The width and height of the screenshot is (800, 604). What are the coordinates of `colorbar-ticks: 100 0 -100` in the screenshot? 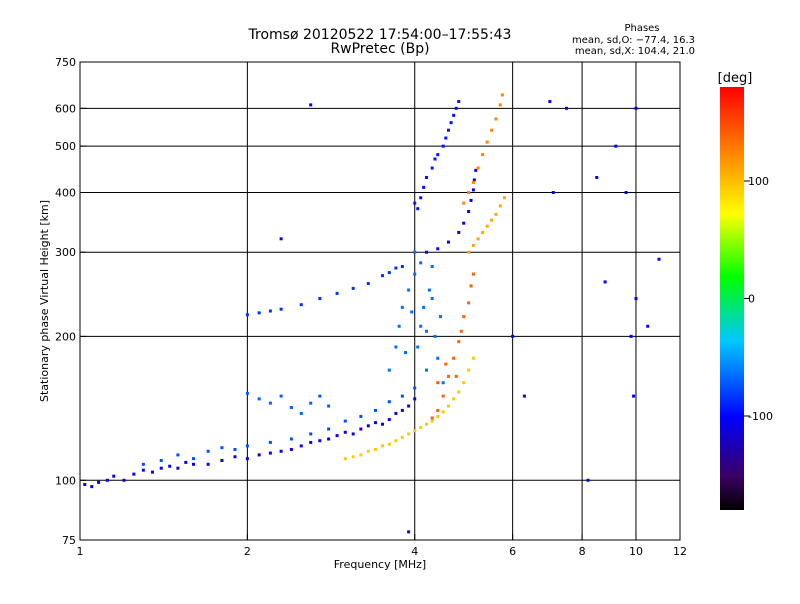 It's located at (758, 299).